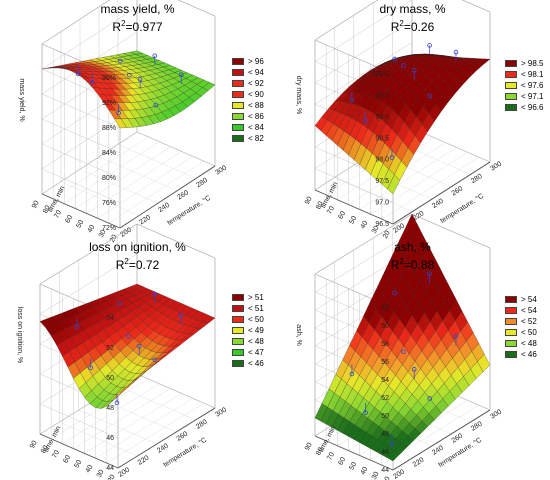 This screenshot has height=480, width=550. I want to click on legend-label: < 97.1, so click(532, 96).